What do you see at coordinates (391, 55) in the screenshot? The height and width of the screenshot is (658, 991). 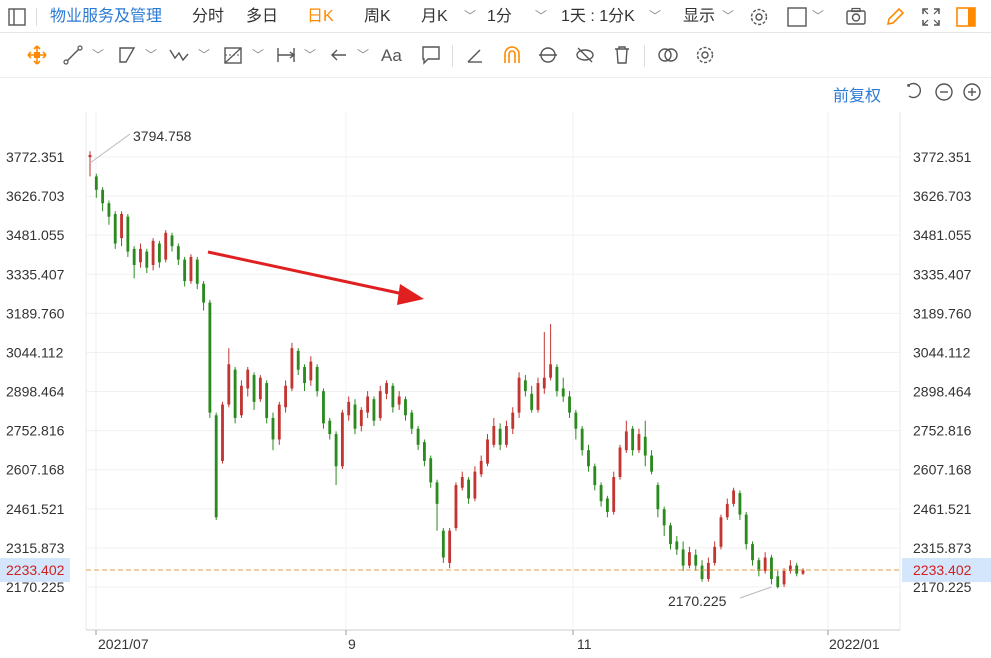 I see `text-tool-button: Aa` at bounding box center [391, 55].